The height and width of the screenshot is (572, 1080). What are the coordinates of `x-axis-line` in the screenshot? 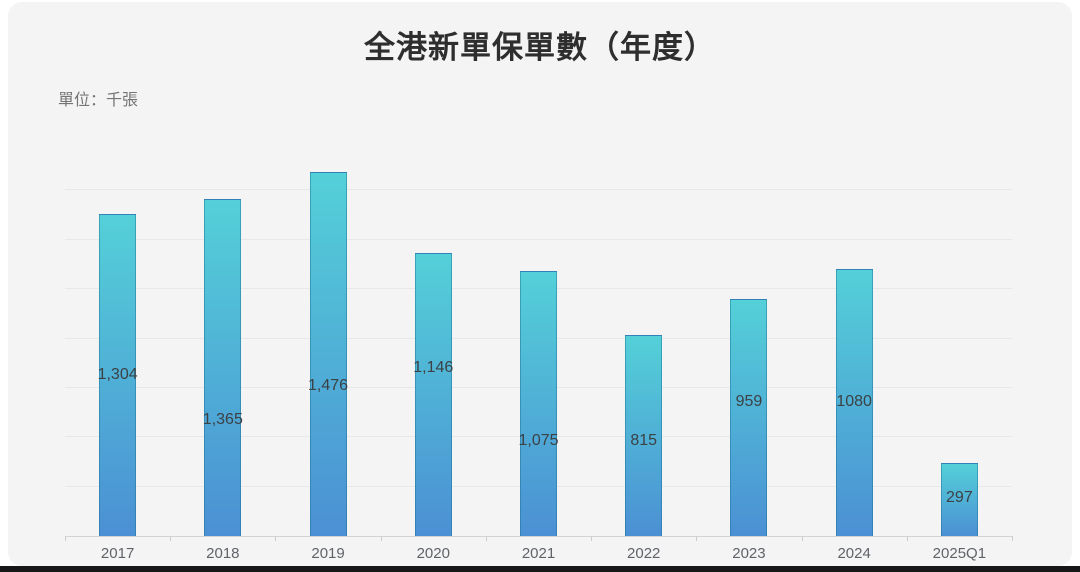 It's located at (538, 536).